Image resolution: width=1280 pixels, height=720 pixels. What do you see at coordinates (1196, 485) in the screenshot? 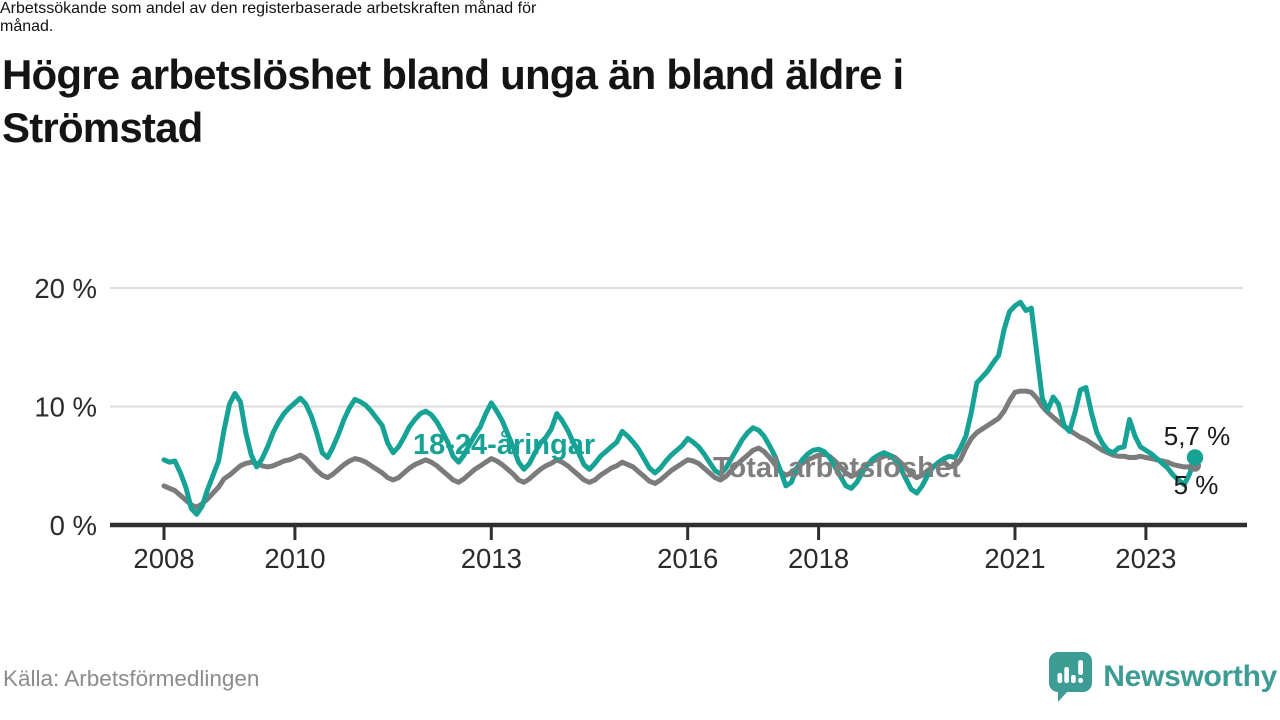
I see `end-value-label-total: 5 %` at bounding box center [1196, 485].